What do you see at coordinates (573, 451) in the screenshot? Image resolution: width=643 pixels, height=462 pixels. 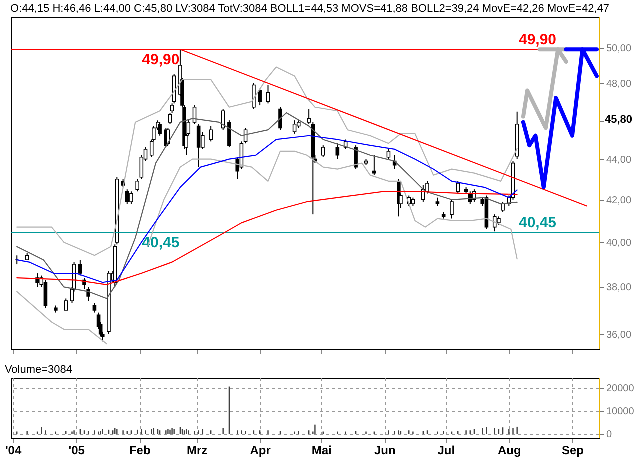 I see `x-tick-label: Sep` at bounding box center [573, 451].